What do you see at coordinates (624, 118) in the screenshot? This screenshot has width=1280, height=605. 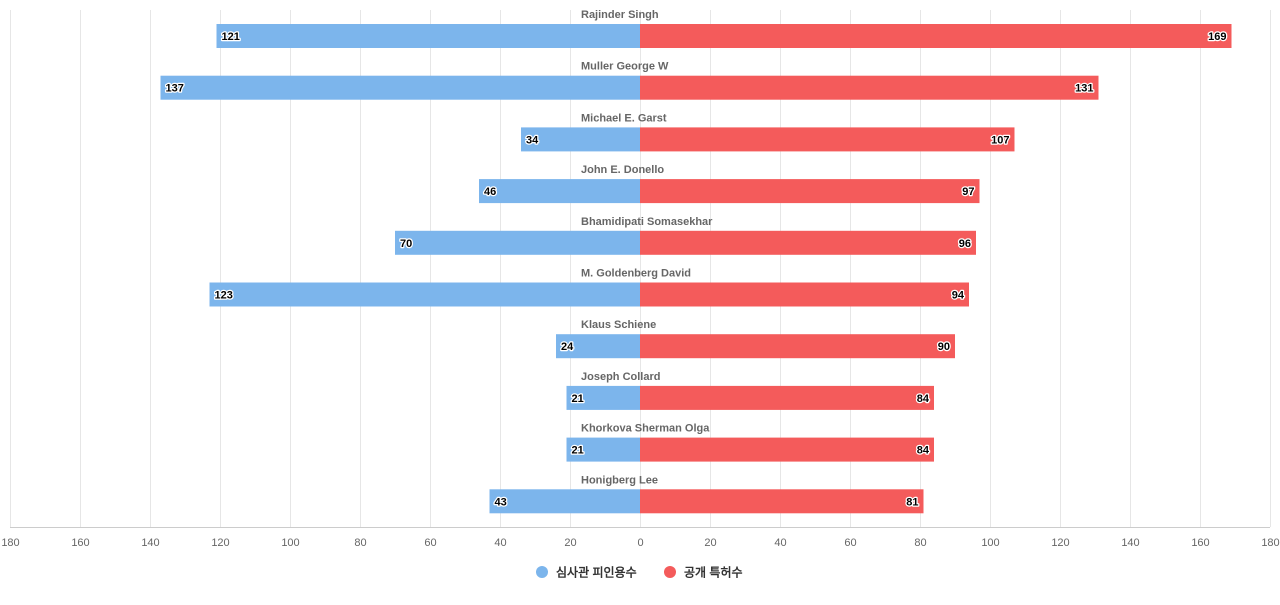 I see `category-label: Michael E. Garst` at bounding box center [624, 118].